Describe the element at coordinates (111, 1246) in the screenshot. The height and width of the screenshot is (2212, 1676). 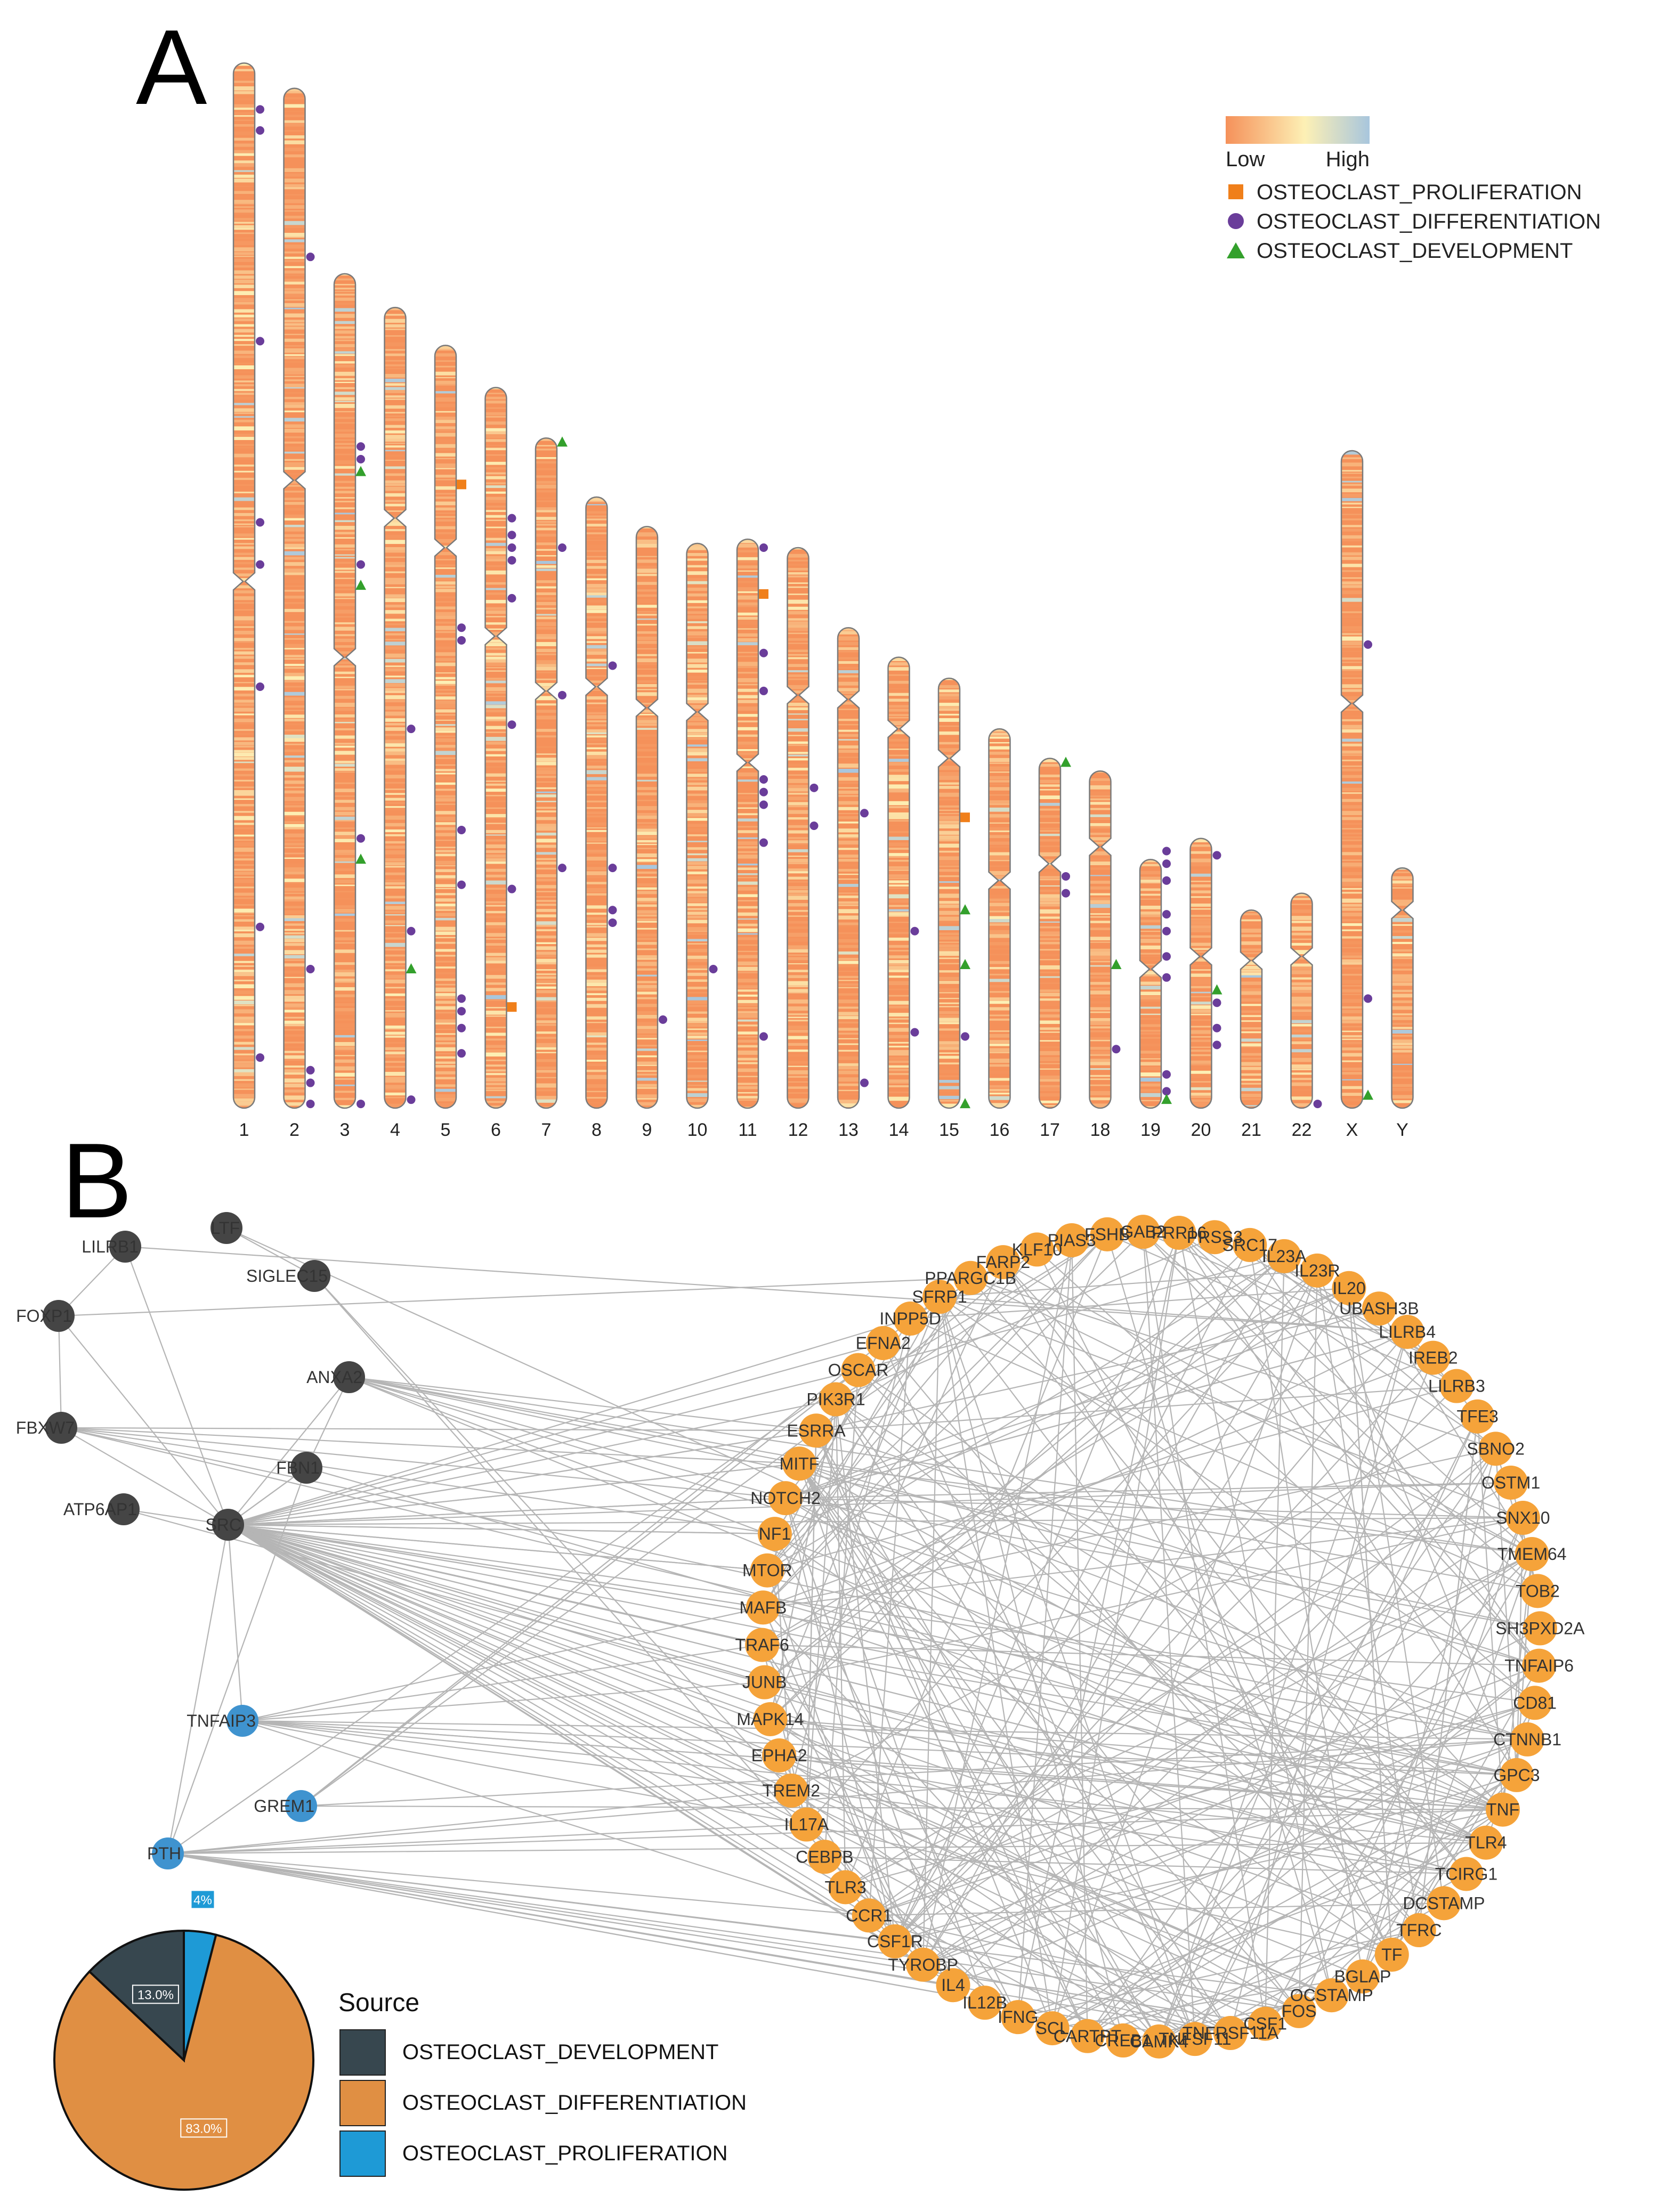
I see `node-label: LILRB1` at that location.